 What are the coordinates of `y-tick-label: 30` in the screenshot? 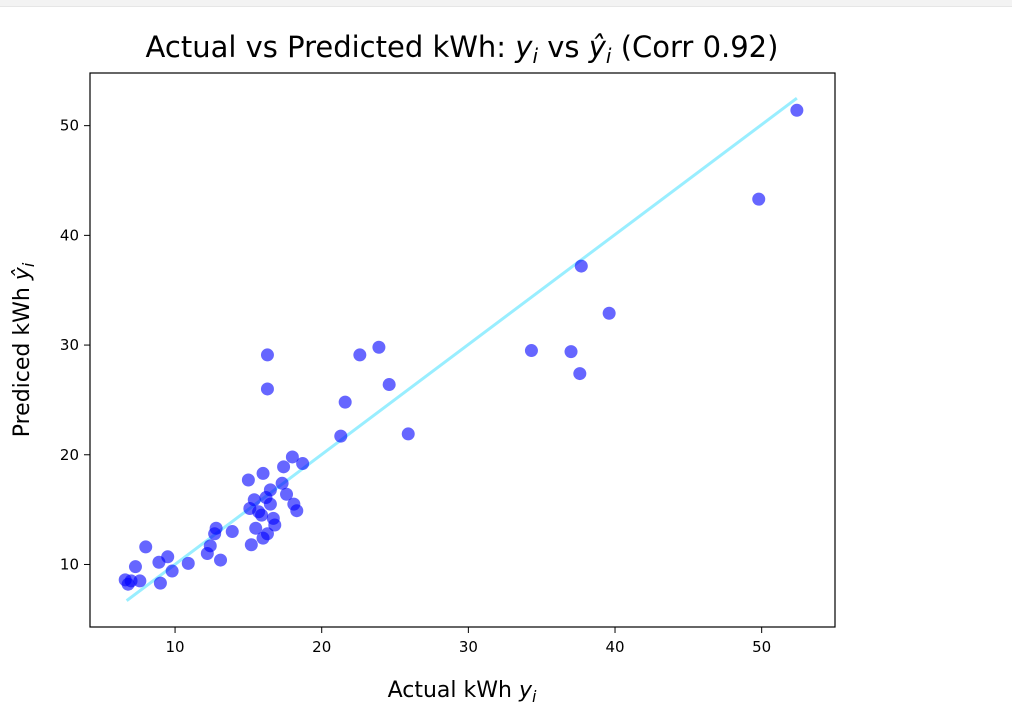 It's located at (69, 345).